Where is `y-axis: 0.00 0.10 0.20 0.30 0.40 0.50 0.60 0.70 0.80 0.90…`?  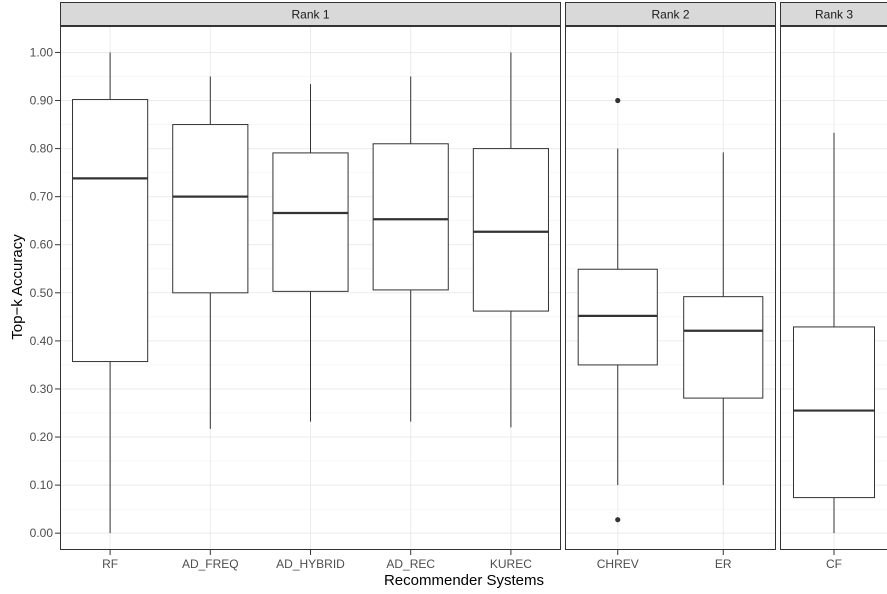 y-axis: 0.00 0.10 0.20 0.30 0.40 0.50 0.60 0.70 0.80 0.90… is located at coordinates (45, 292).